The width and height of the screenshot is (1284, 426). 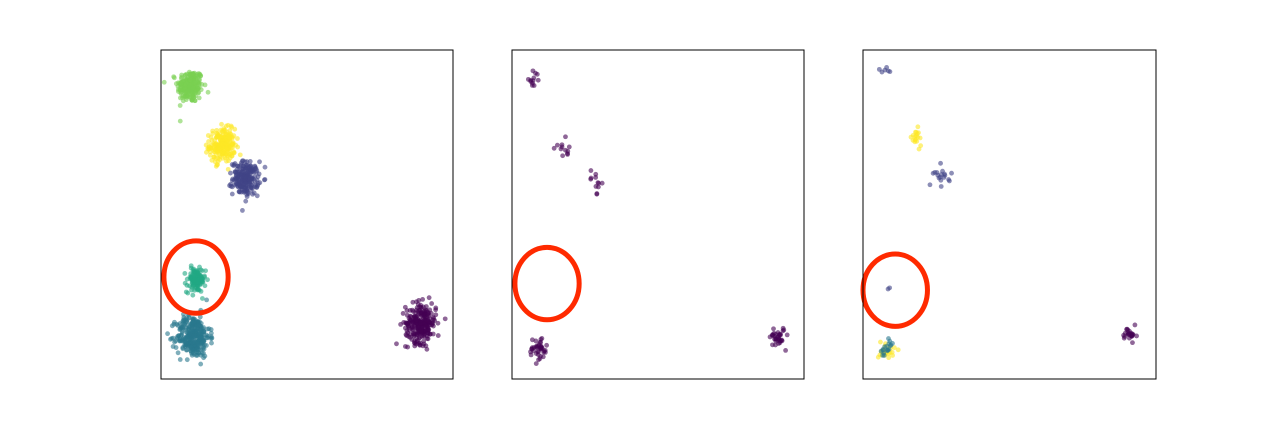 What do you see at coordinates (547, 283) in the screenshot?
I see `highlight-circle` at bounding box center [547, 283].